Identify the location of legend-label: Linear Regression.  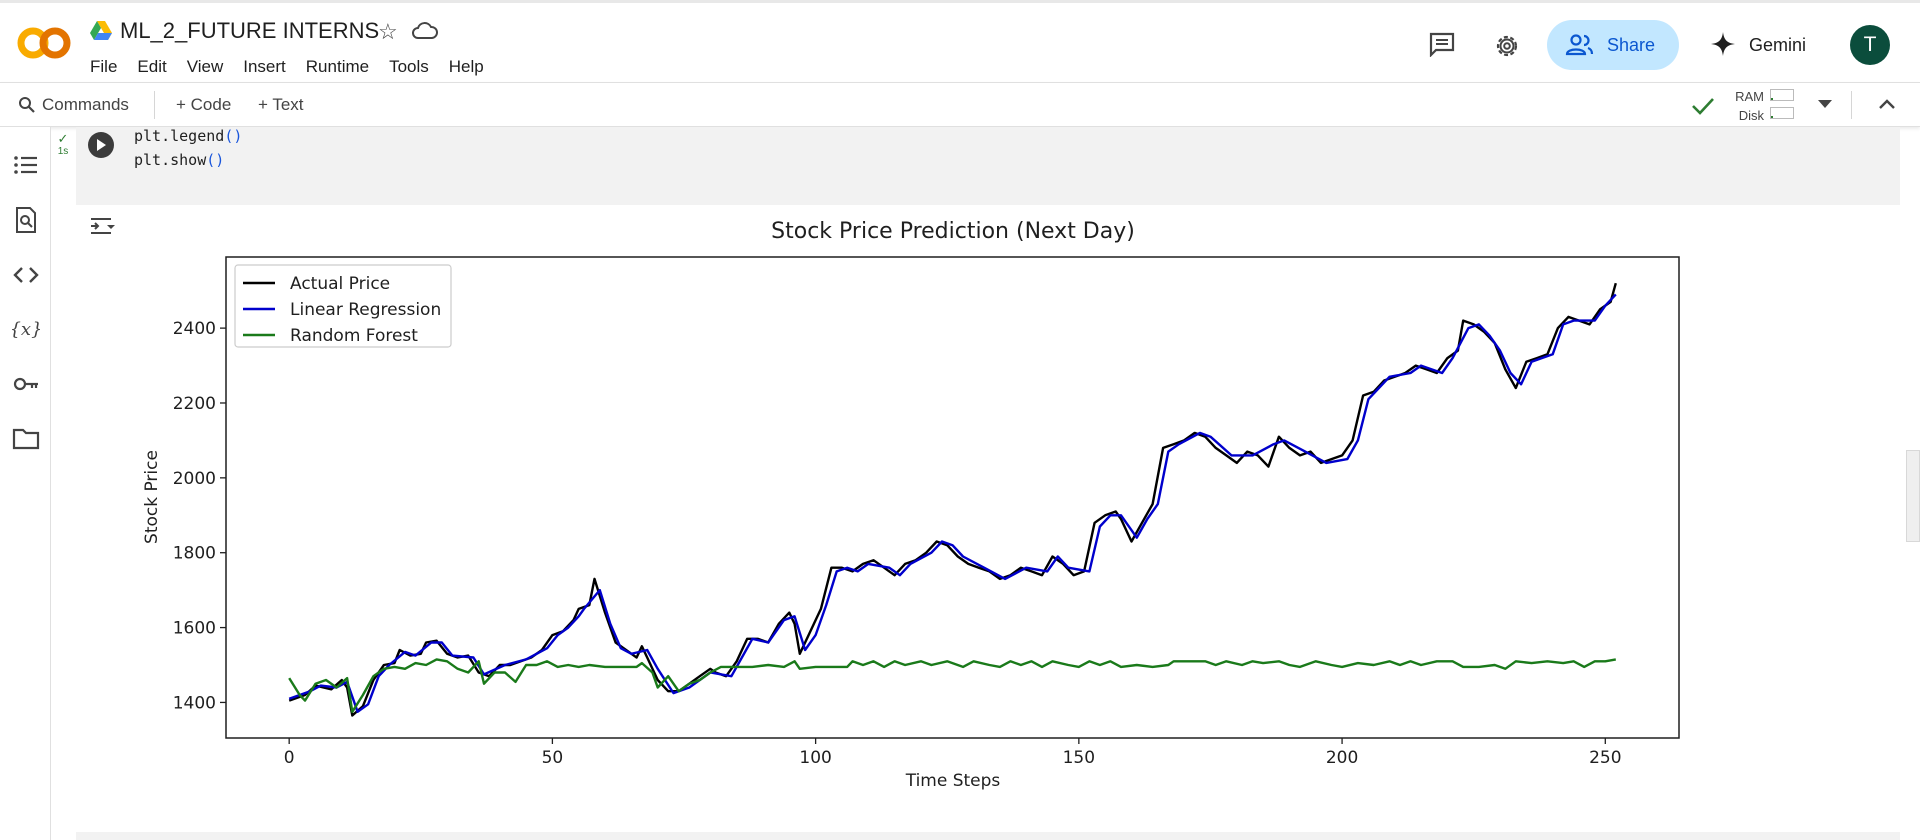
(365, 310).